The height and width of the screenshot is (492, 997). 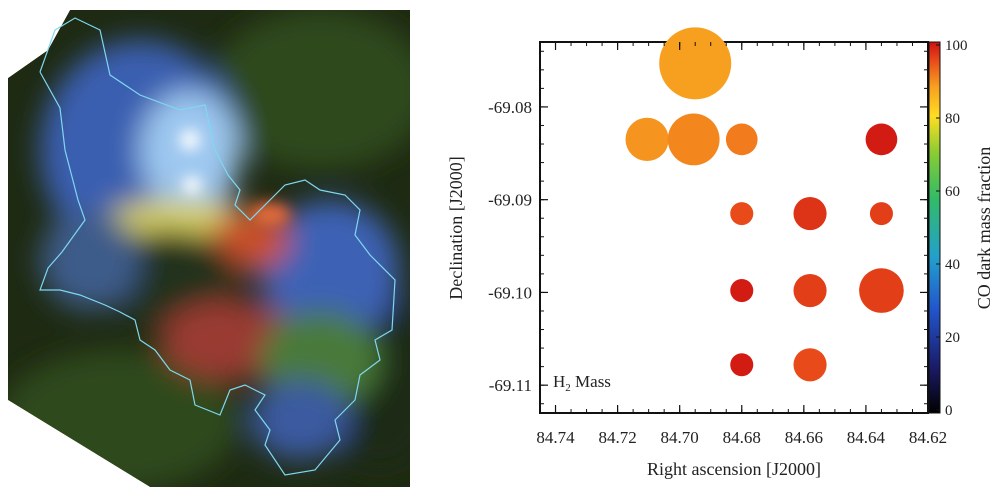 What do you see at coordinates (680, 437) in the screenshot?
I see `x-tick-label: 84.70` at bounding box center [680, 437].